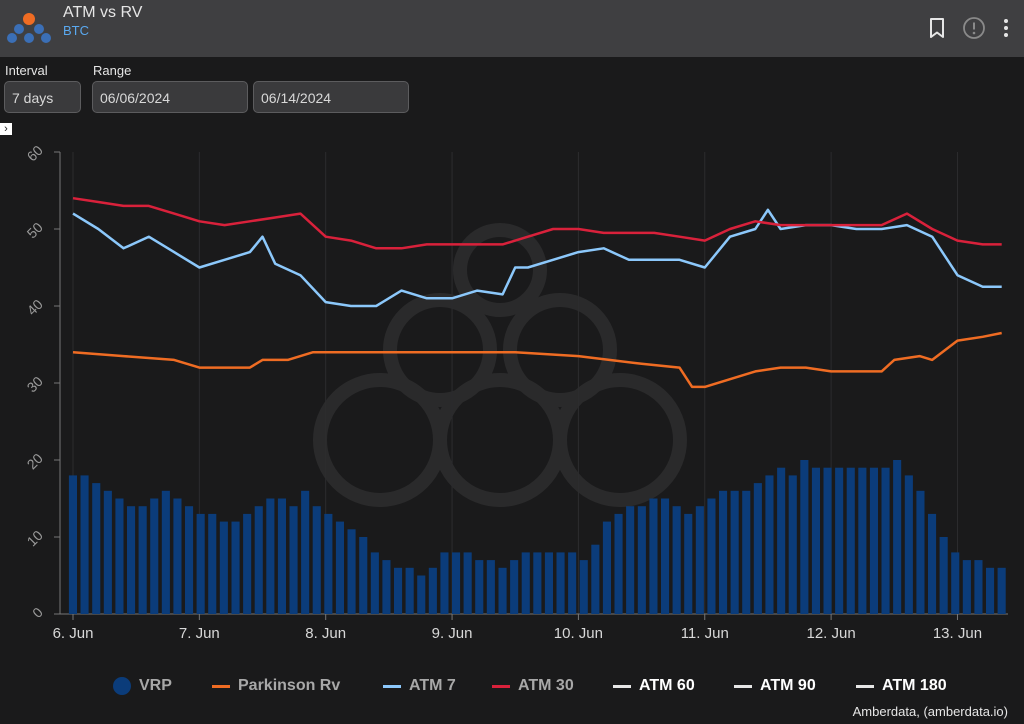  What do you see at coordinates (937, 28) in the screenshot?
I see `bookmark-icon` at bounding box center [937, 28].